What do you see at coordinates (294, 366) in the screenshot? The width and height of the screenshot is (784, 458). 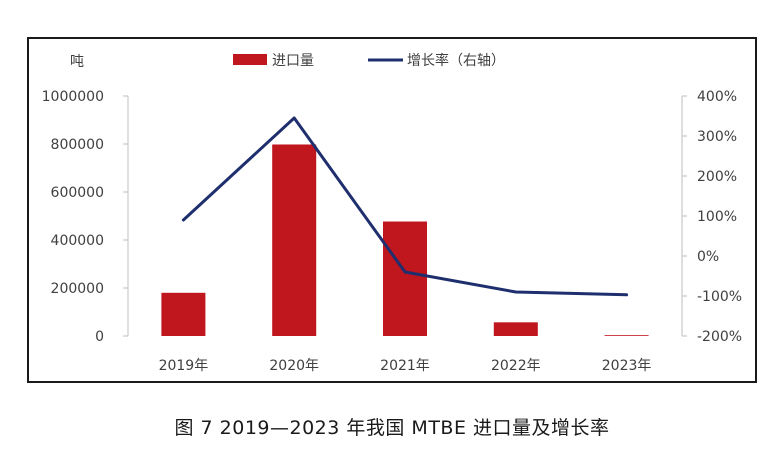 I see `x-axis-tick-label: 2020年` at bounding box center [294, 366].